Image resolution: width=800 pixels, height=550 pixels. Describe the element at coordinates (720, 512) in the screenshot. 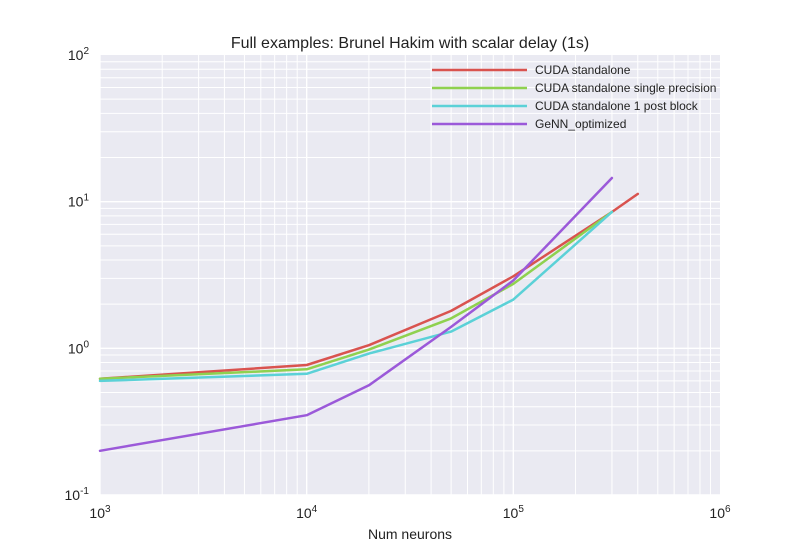

I see `x-tick-label: 10⁶` at that location.